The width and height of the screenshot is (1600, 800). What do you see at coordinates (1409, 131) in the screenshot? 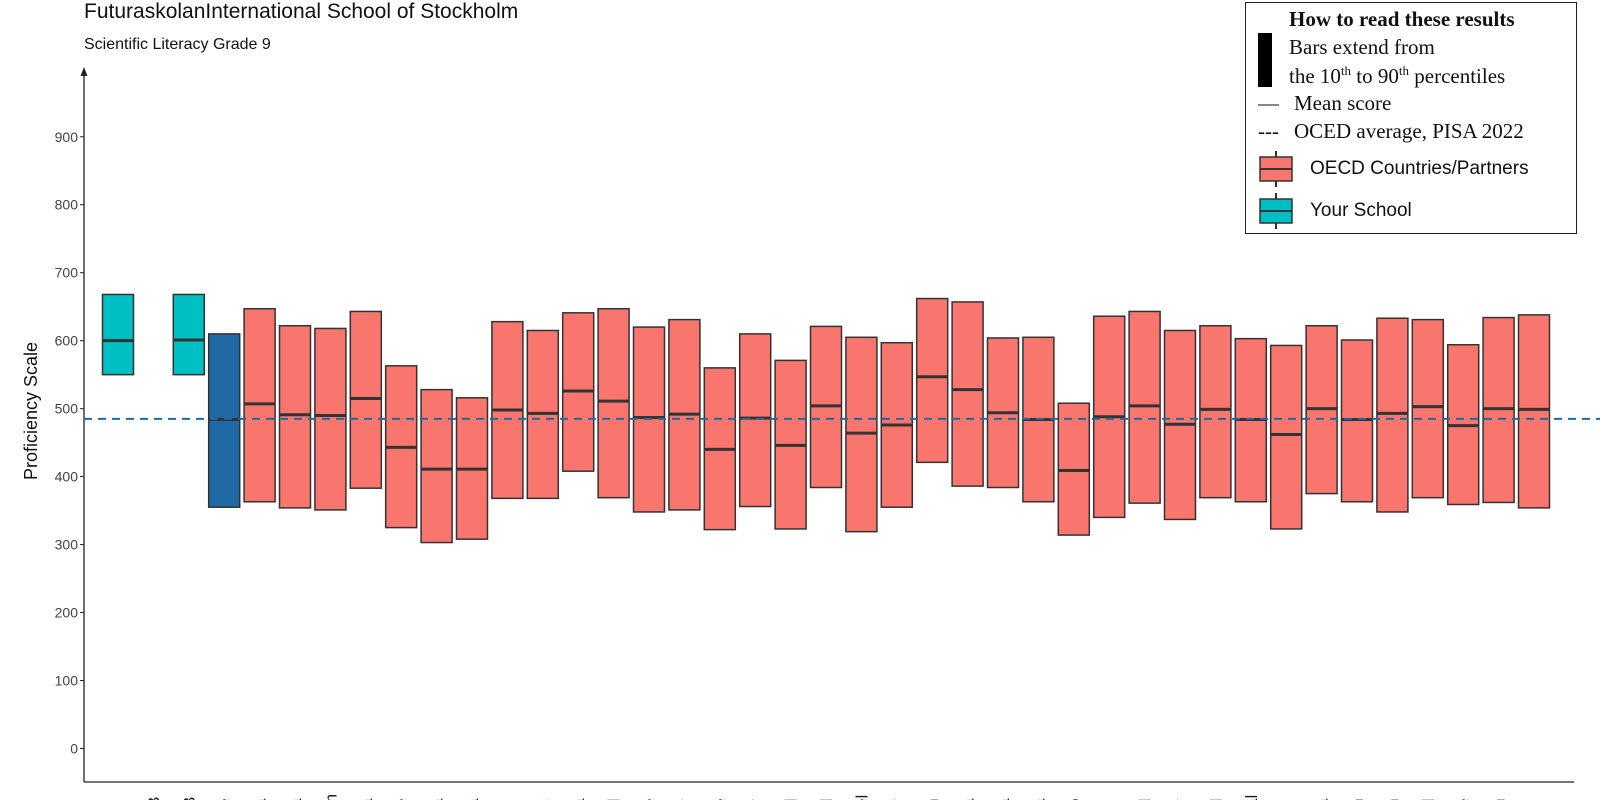
I see `legend-oecd-avg-label: OCED average, PISA 2022` at bounding box center [1409, 131].